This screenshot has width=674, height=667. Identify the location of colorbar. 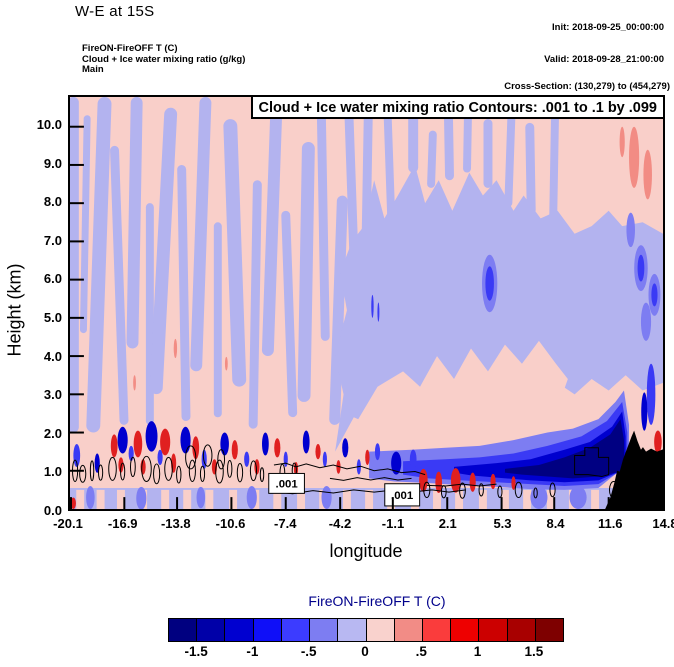
(366, 630).